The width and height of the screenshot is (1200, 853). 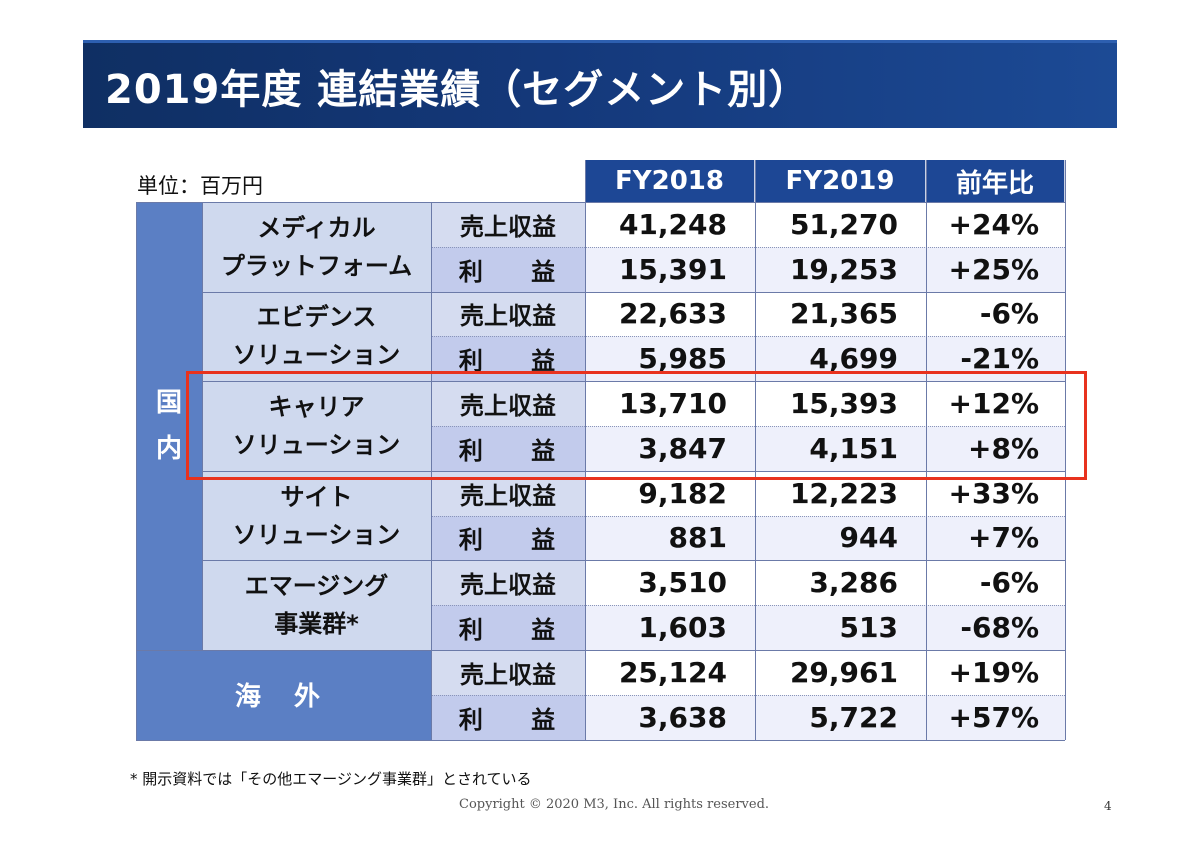 What do you see at coordinates (670, 672) in the screenshot?
I see `value-cell: 25,124` at bounding box center [670, 672].